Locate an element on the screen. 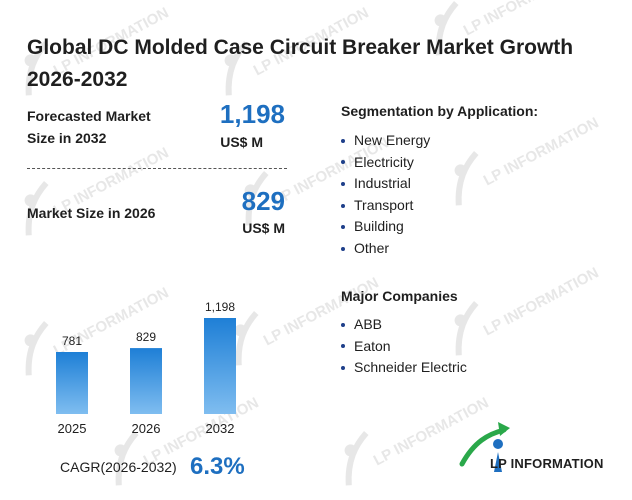  logo-text: LP INFORMATION is located at coordinates (547, 463).